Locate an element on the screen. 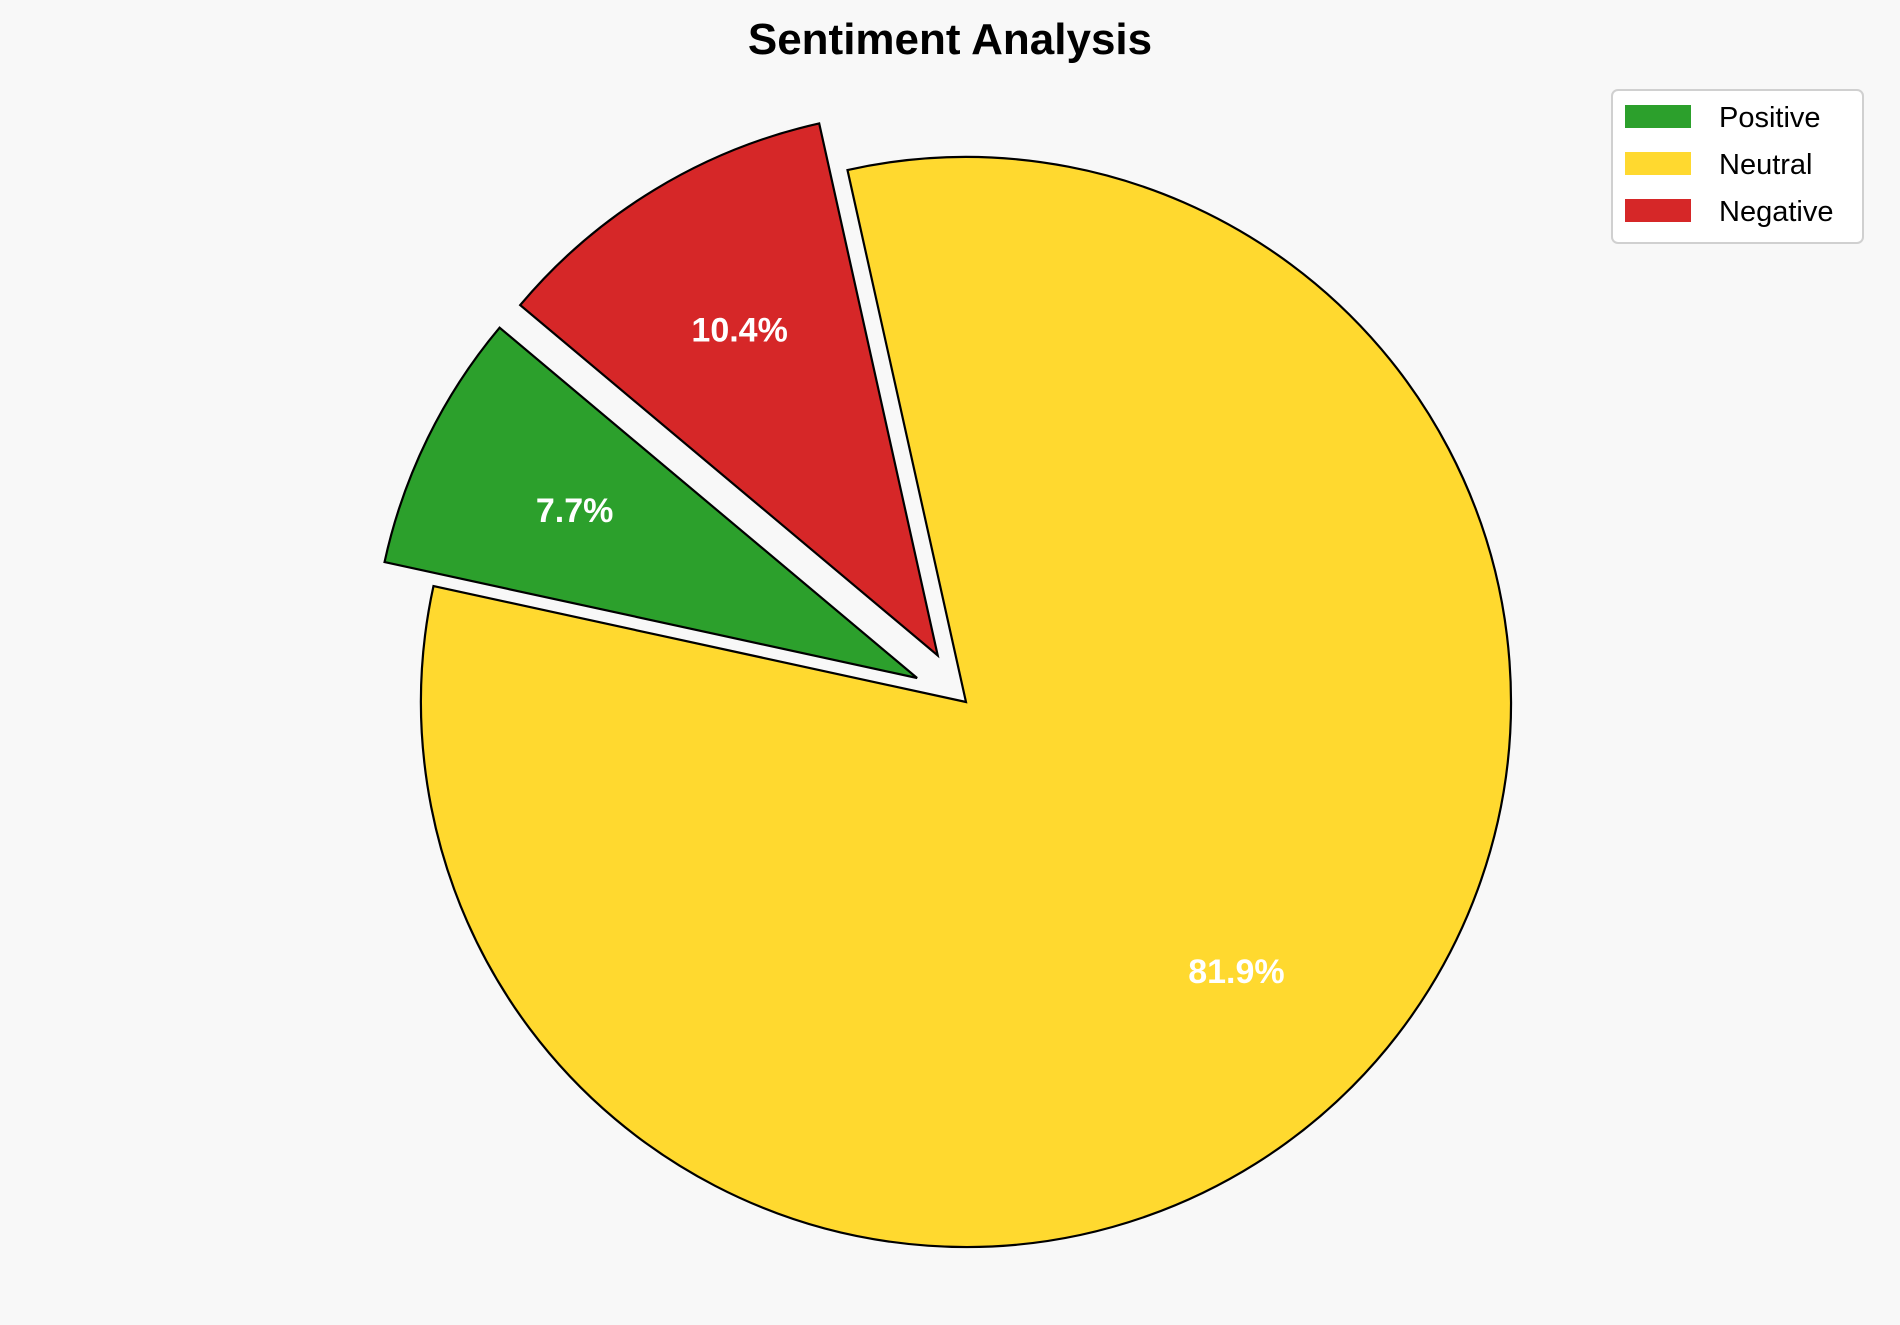 This screenshot has width=1900, height=1325. legend-label: Positive is located at coordinates (1770, 118).